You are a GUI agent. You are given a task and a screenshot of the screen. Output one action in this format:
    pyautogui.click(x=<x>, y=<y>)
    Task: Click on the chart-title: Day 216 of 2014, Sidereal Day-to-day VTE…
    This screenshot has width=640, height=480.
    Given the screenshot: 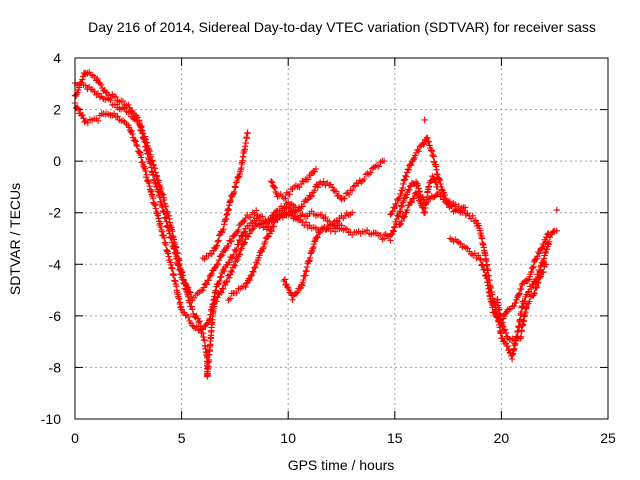 What is the action you would take?
    pyautogui.click(x=342, y=27)
    